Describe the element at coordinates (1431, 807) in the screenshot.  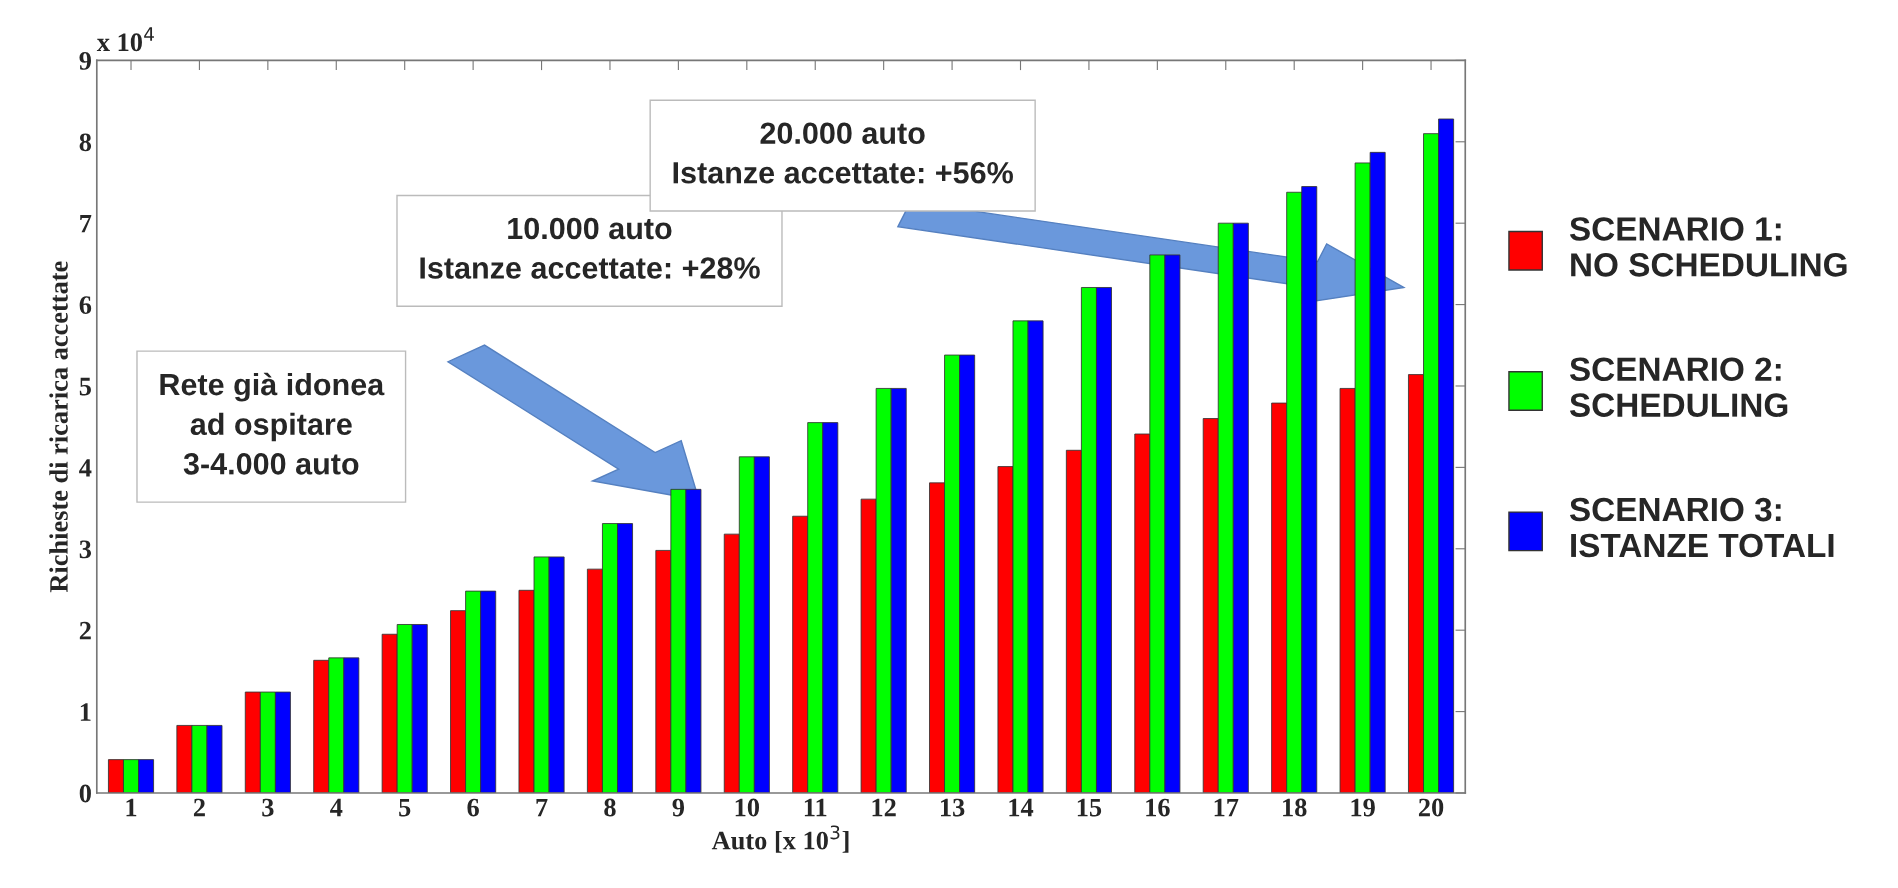
I see `x-tick-label: 20` at that location.